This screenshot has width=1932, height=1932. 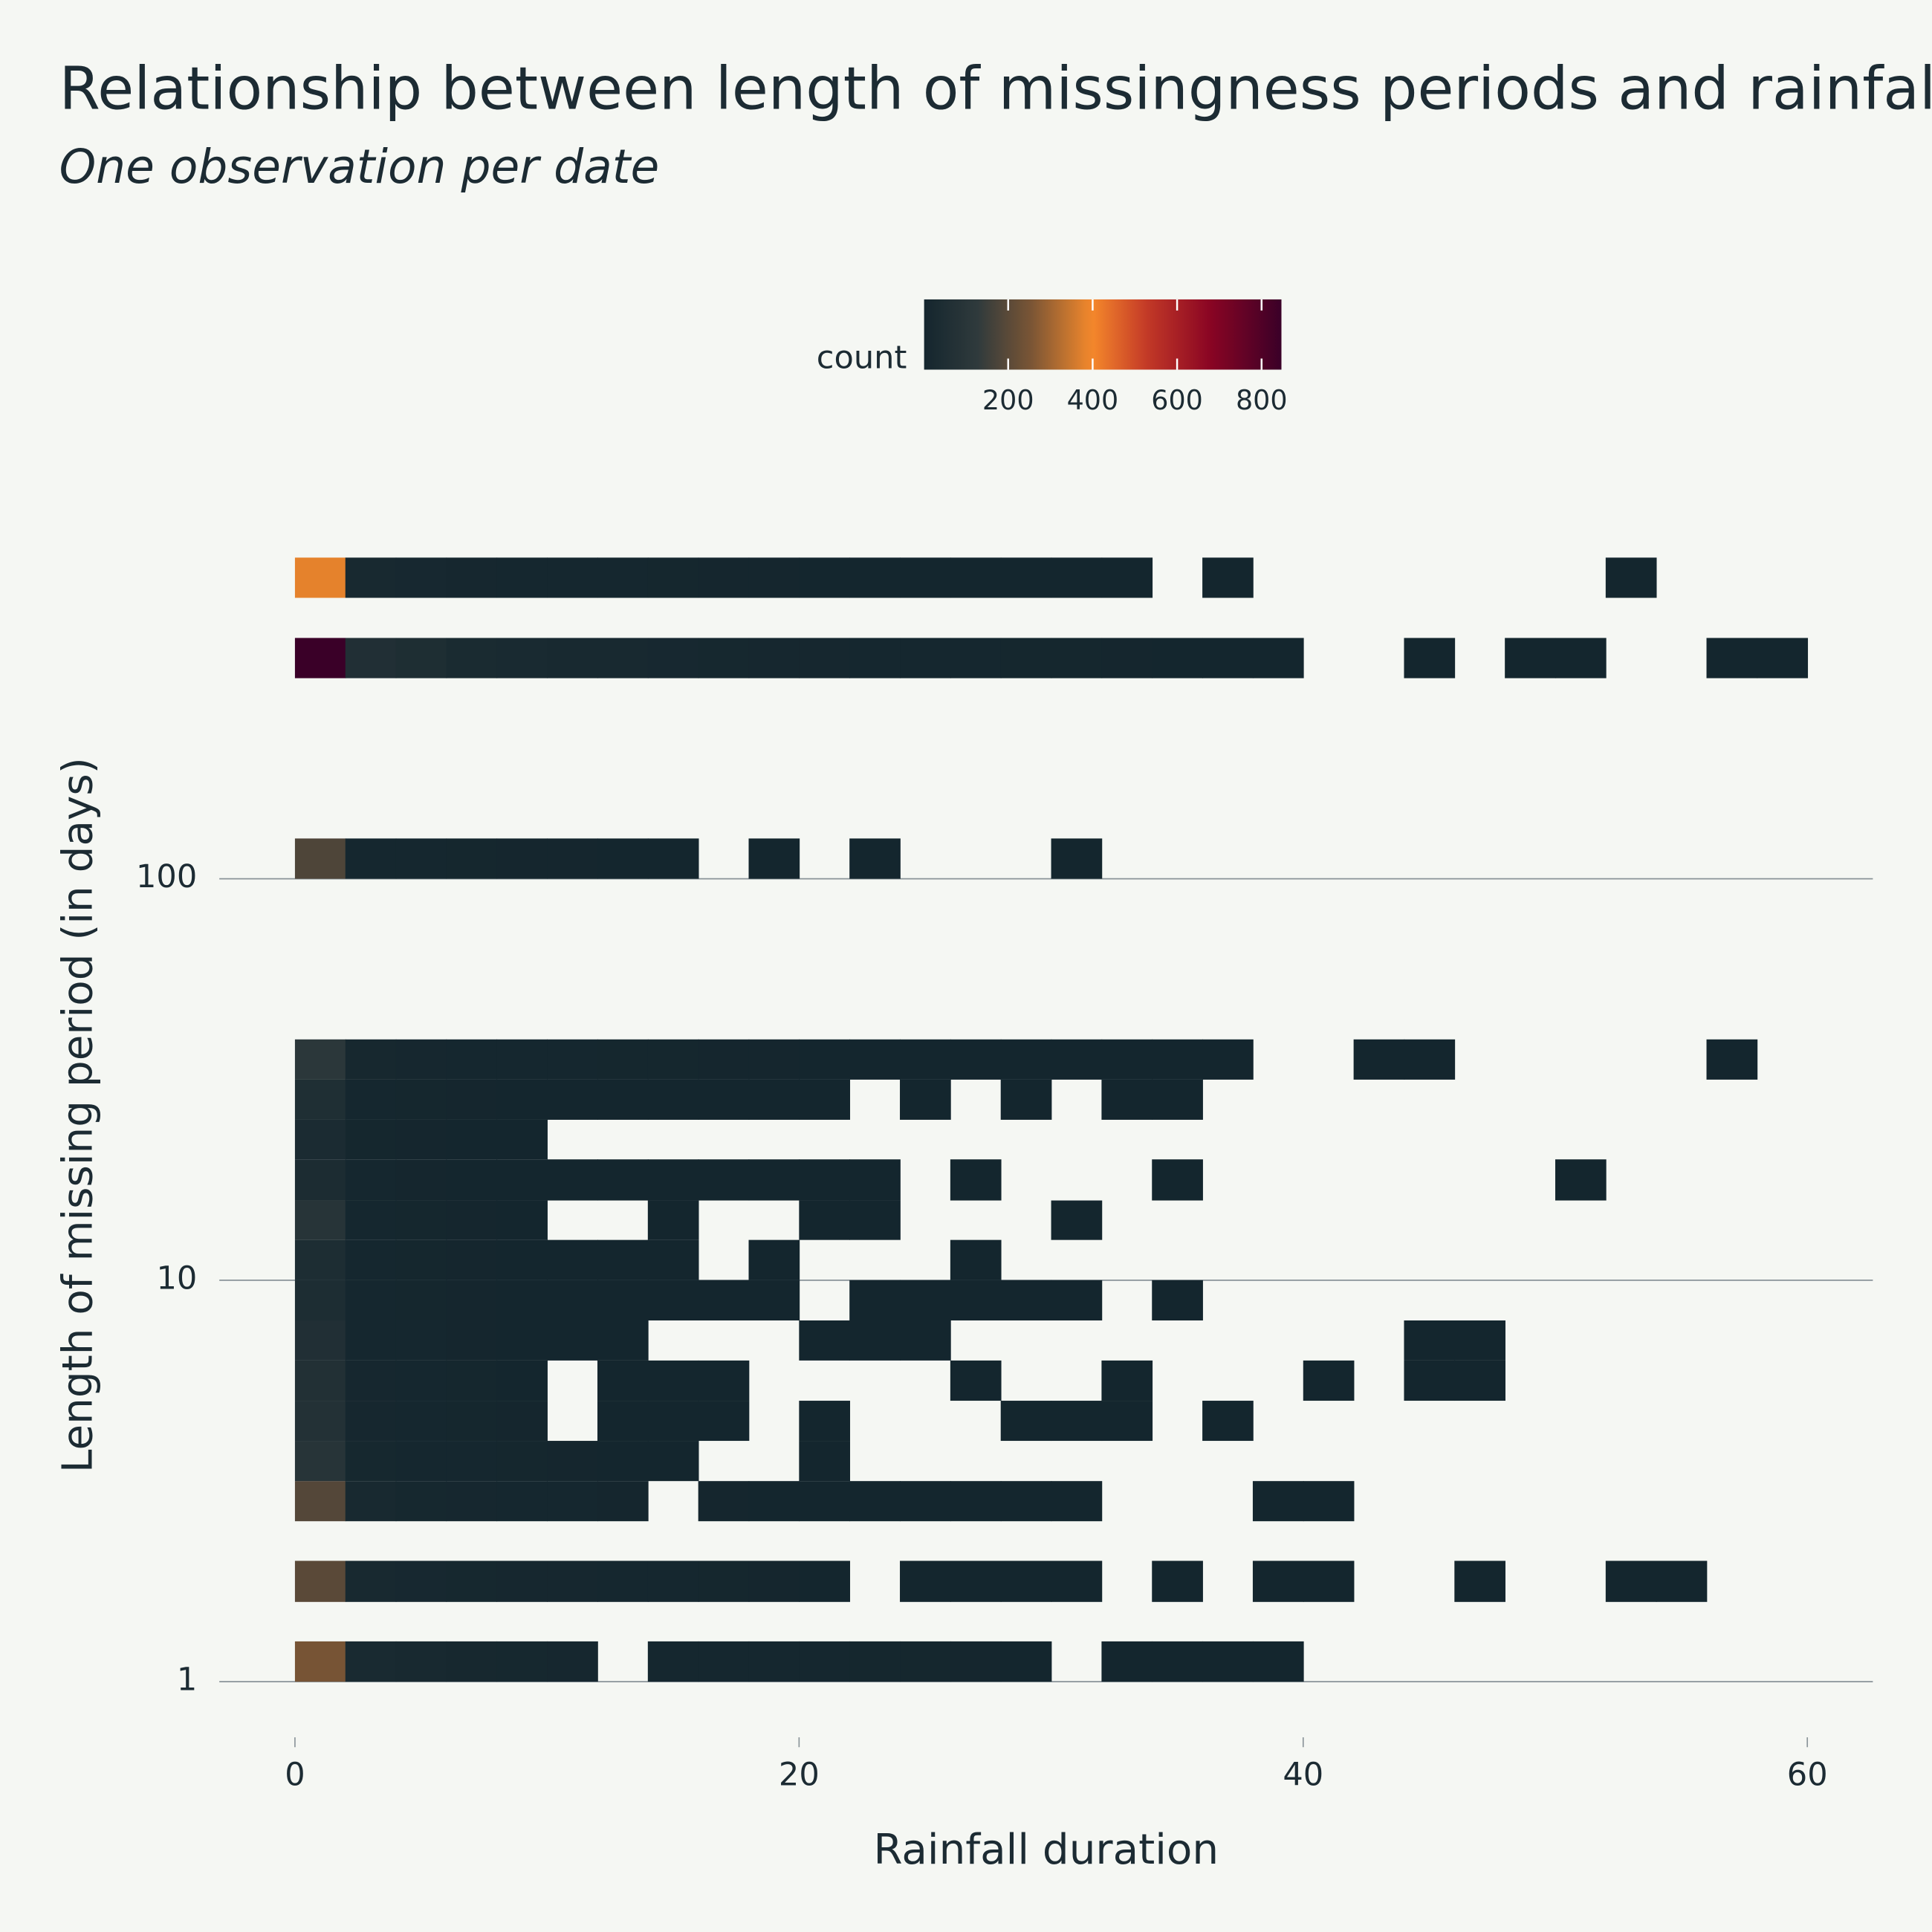 What do you see at coordinates (1807, 1775) in the screenshot?
I see `x-tick-label: 60` at bounding box center [1807, 1775].